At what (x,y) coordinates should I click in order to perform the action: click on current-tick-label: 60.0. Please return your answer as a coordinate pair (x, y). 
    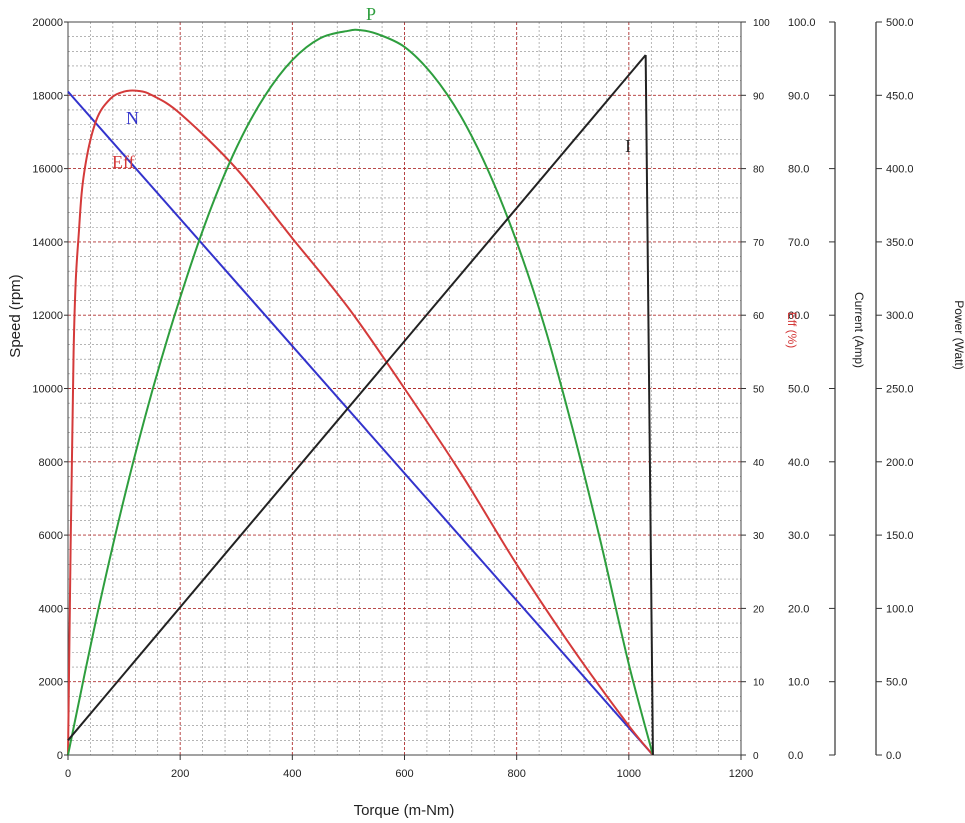
    Looking at the image, I should click on (798, 316).